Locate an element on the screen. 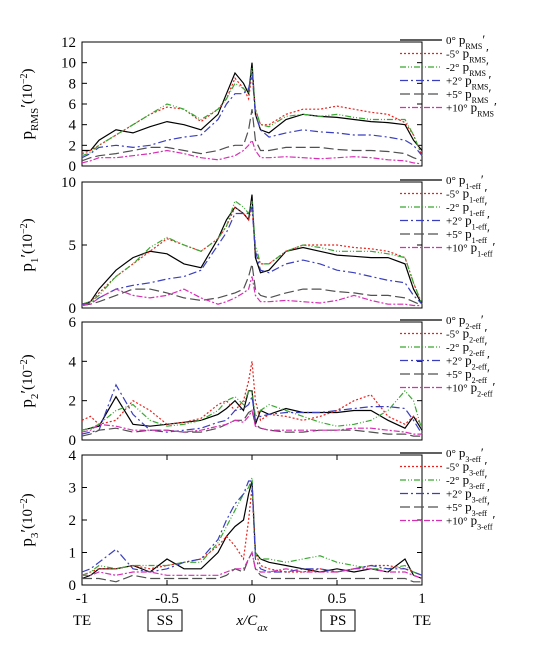  y-tick-label: 12 is located at coordinates (68, 43).